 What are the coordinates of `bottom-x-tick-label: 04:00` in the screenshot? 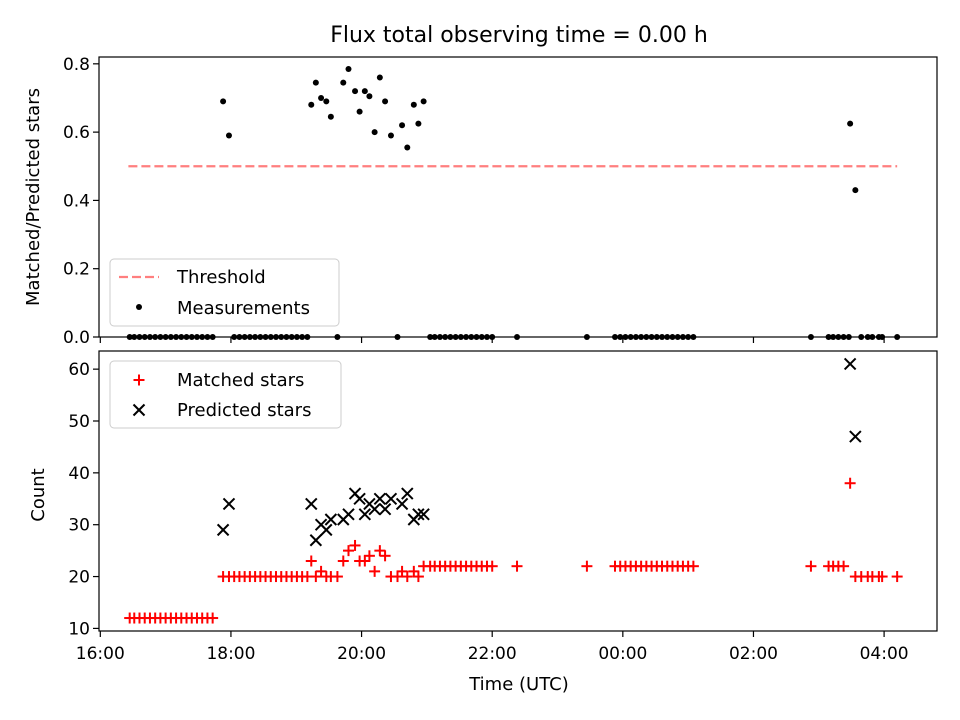 It's located at (884, 654).